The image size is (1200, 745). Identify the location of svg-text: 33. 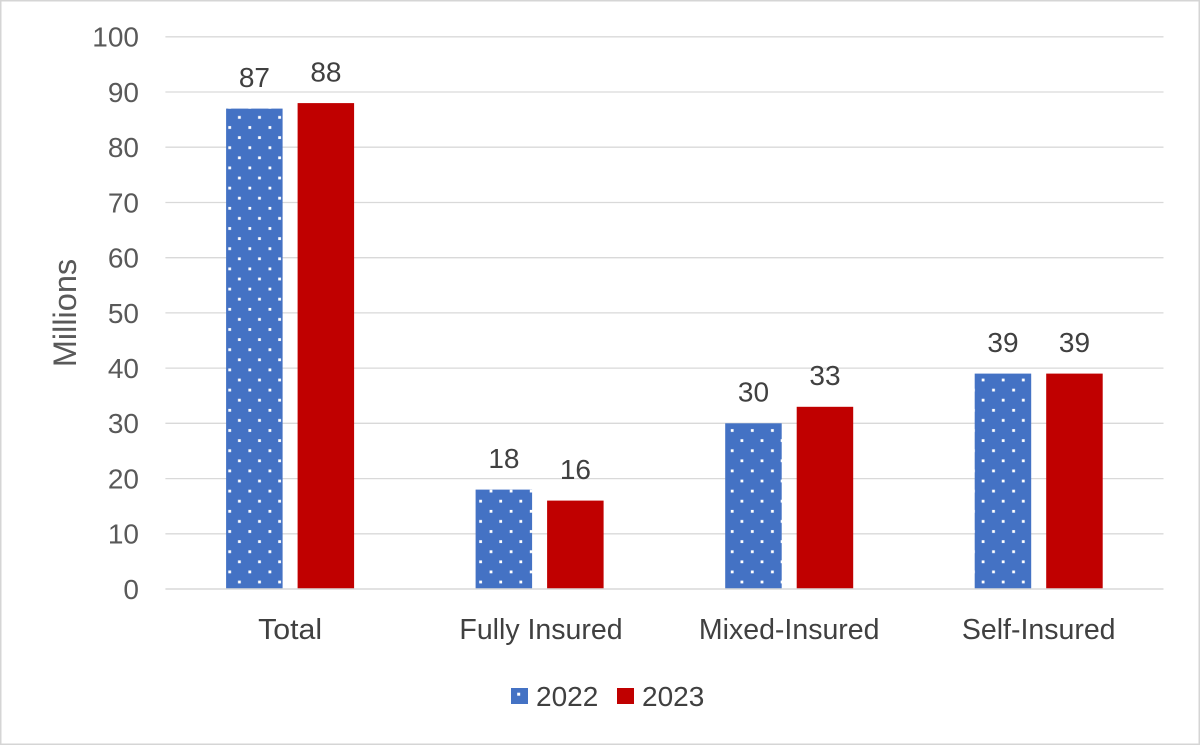
(824, 375).